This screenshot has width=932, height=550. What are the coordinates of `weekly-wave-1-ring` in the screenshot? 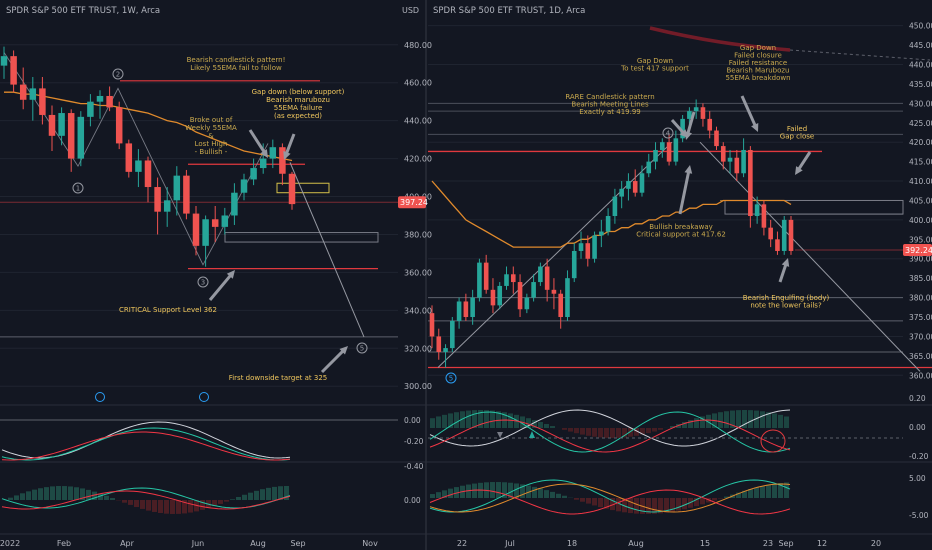 It's located at (78, 188).